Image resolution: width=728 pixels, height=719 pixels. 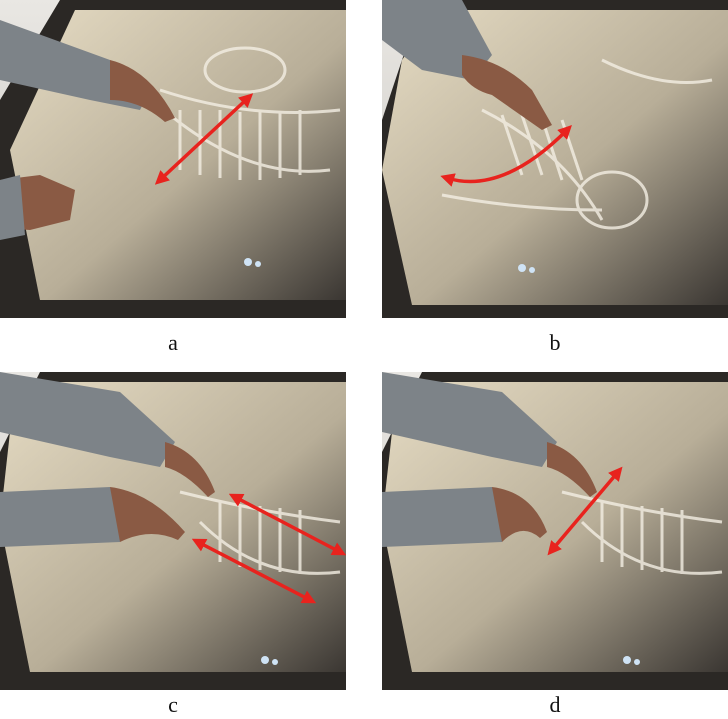 I want to click on spread-arrow-top, so click(x=287, y=524).